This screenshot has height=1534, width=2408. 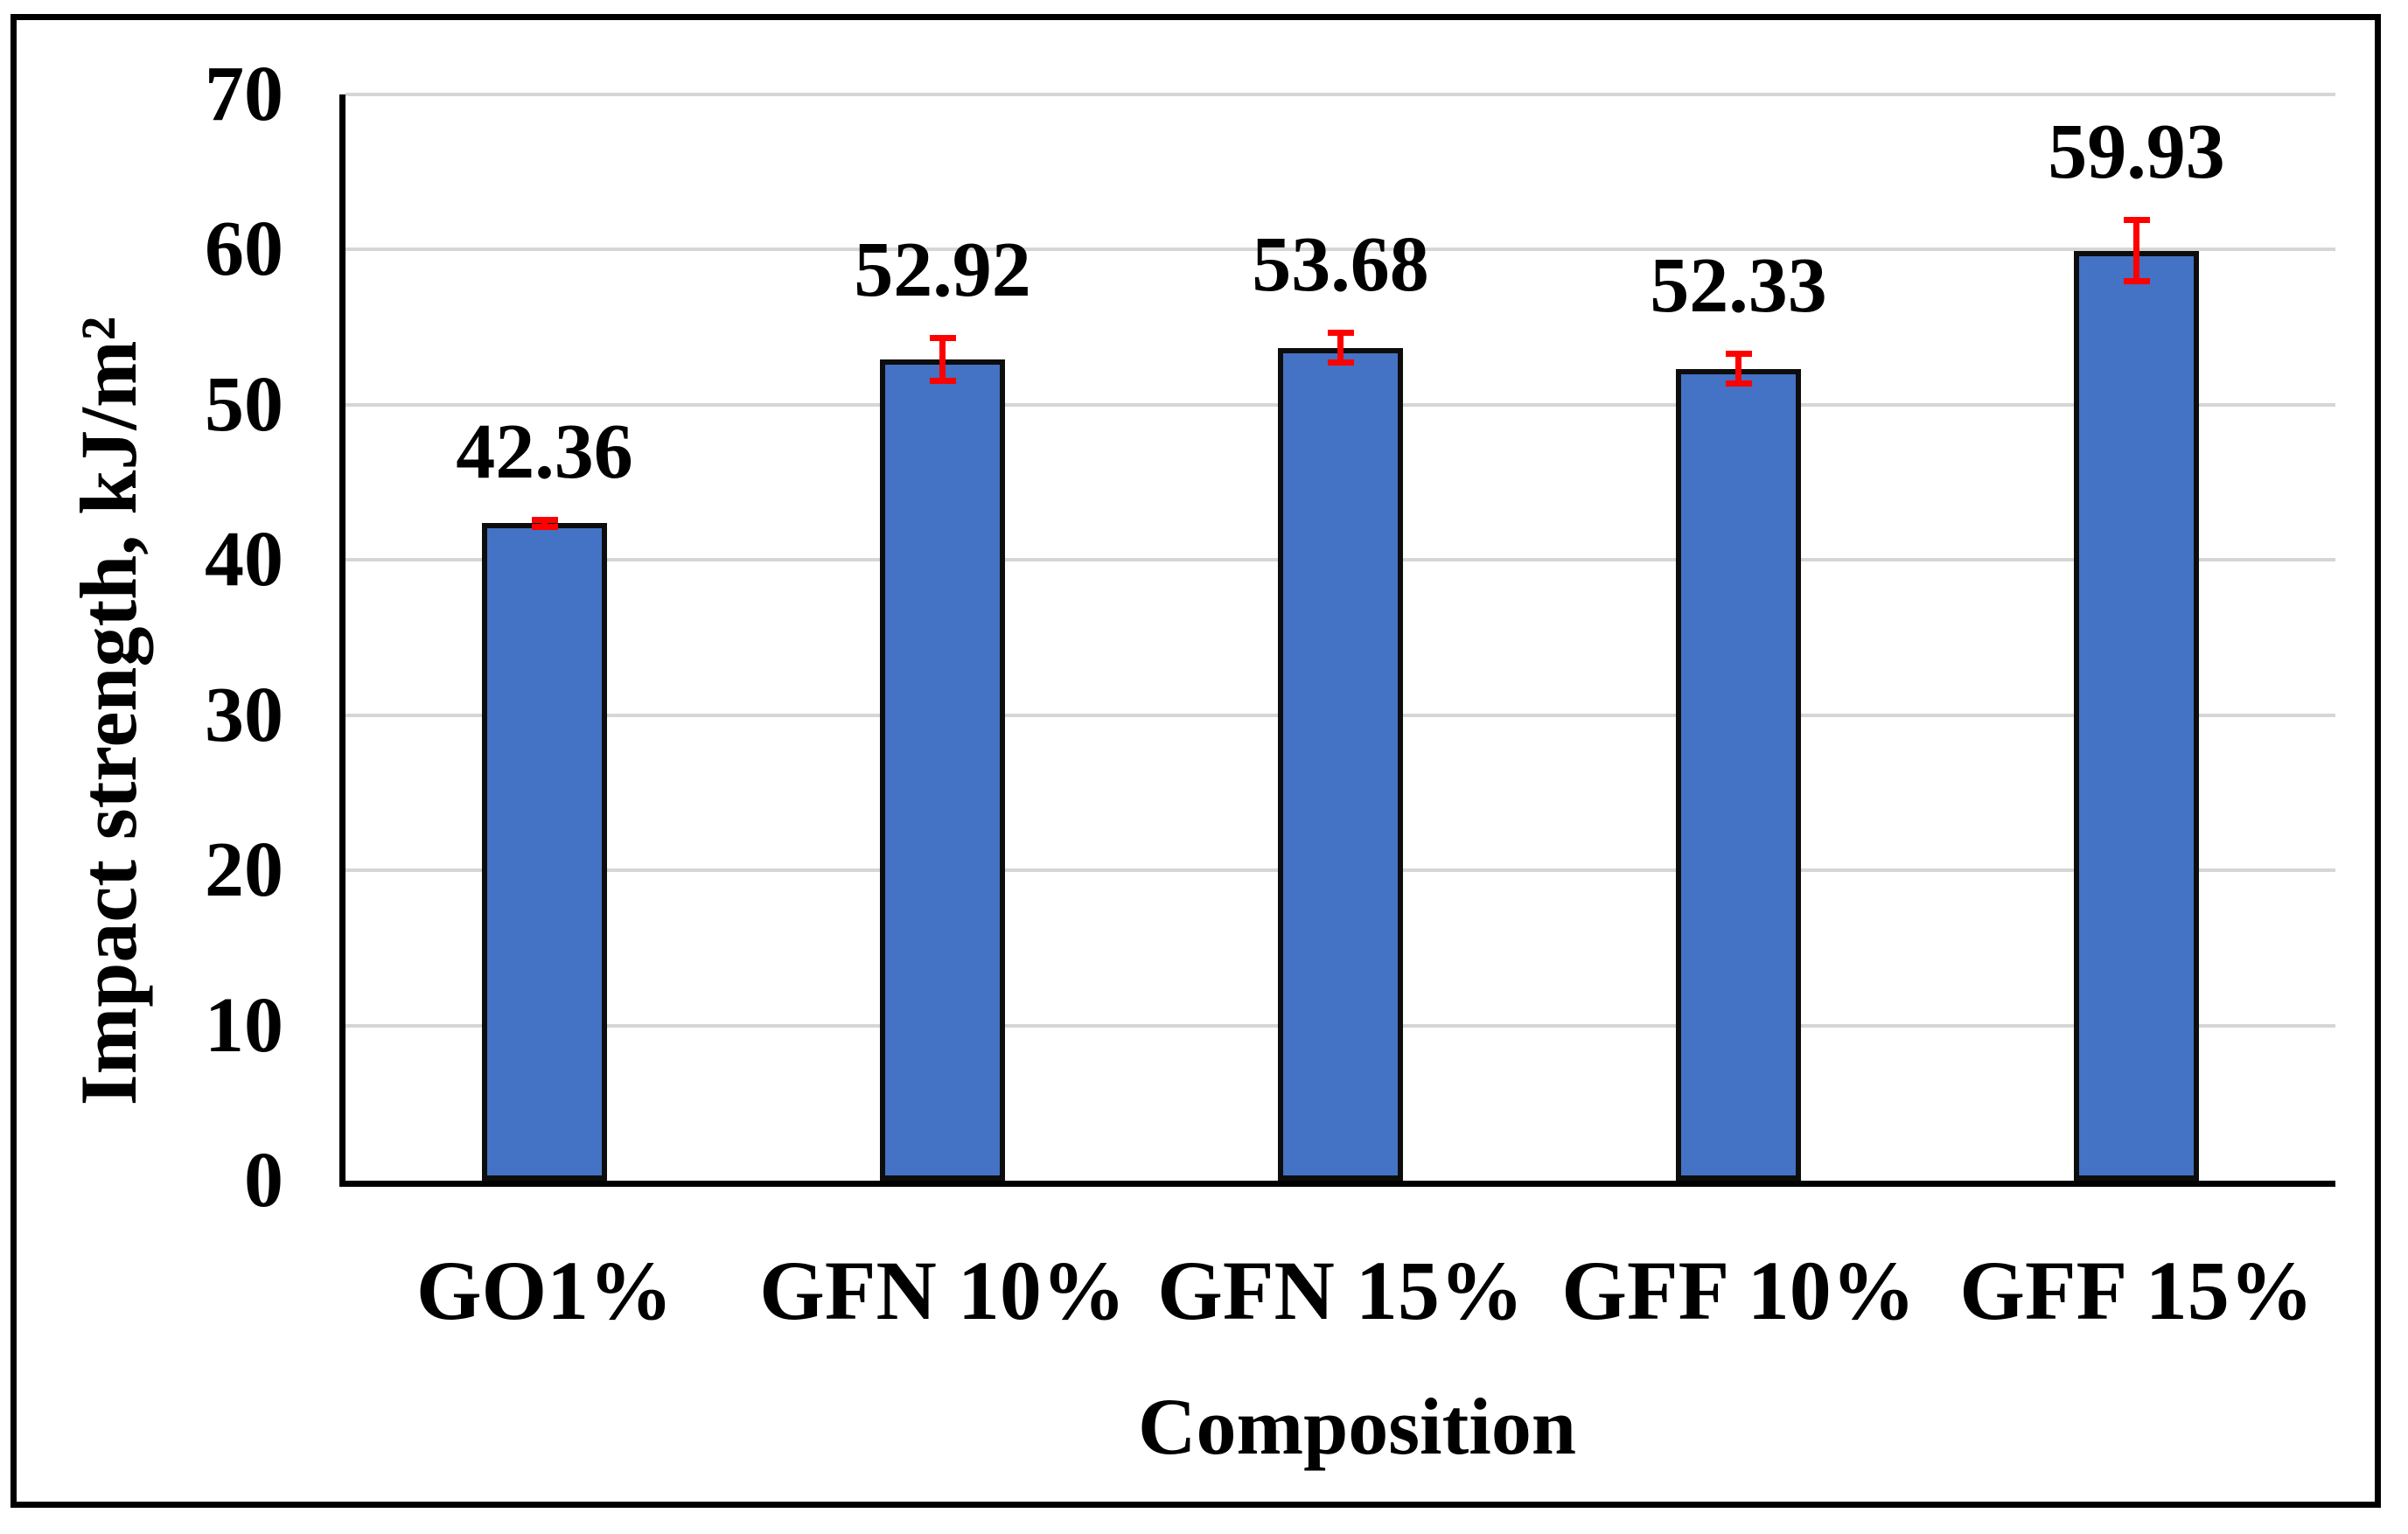 What do you see at coordinates (943, 1290) in the screenshot?
I see `x-category-label: GFN 10%` at bounding box center [943, 1290].